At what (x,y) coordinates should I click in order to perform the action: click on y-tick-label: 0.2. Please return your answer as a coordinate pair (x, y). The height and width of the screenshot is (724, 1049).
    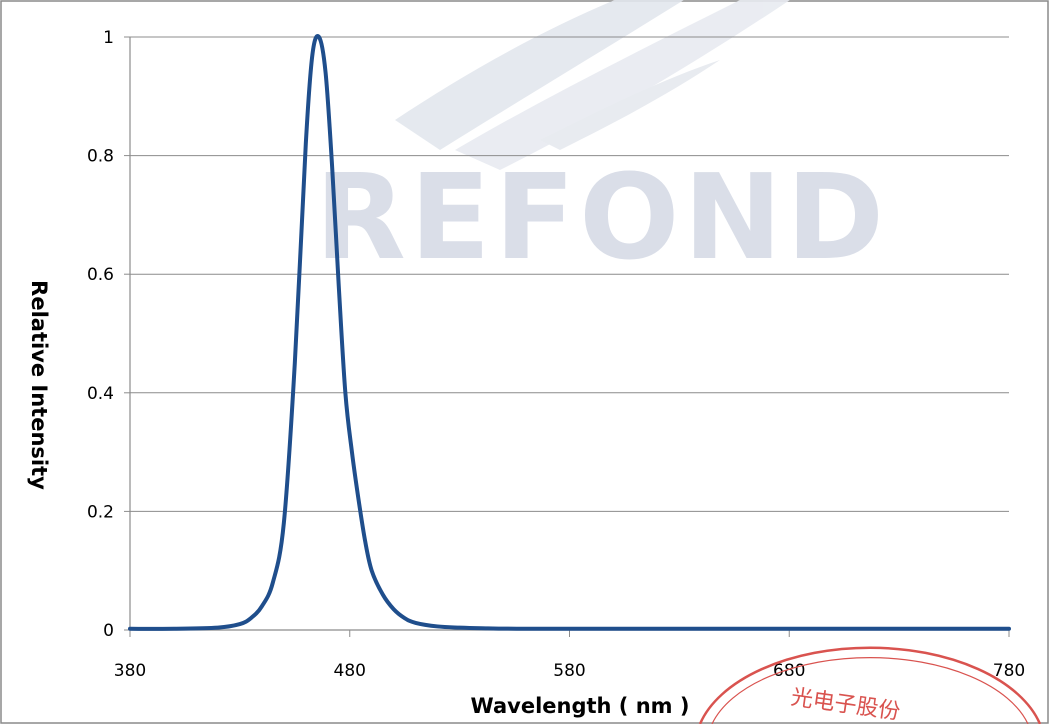
    Looking at the image, I should click on (100, 512).